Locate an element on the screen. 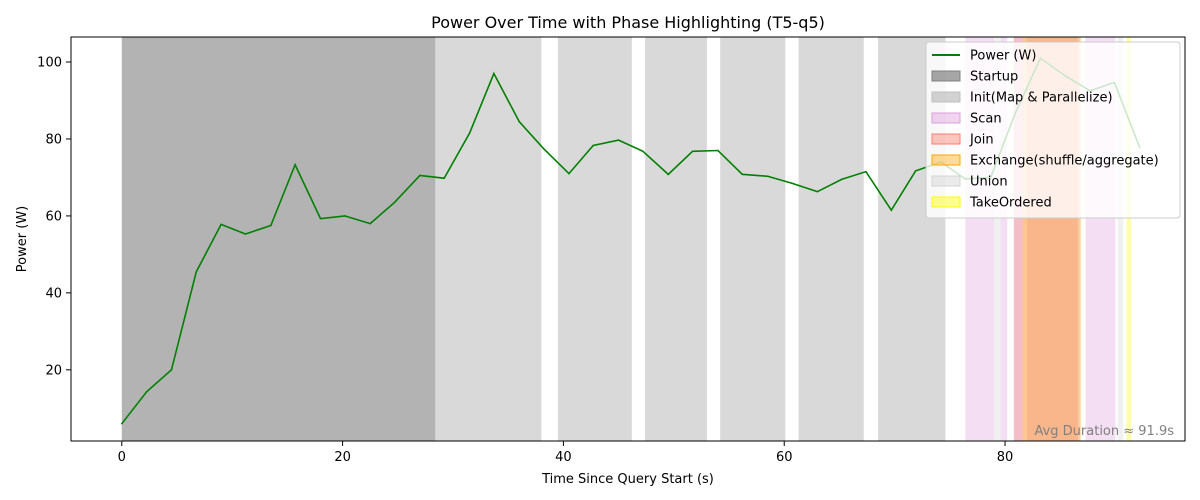 Image resolution: width=1200 pixels, height=500 pixels. legend-label-scan: Scan is located at coordinates (986, 119).